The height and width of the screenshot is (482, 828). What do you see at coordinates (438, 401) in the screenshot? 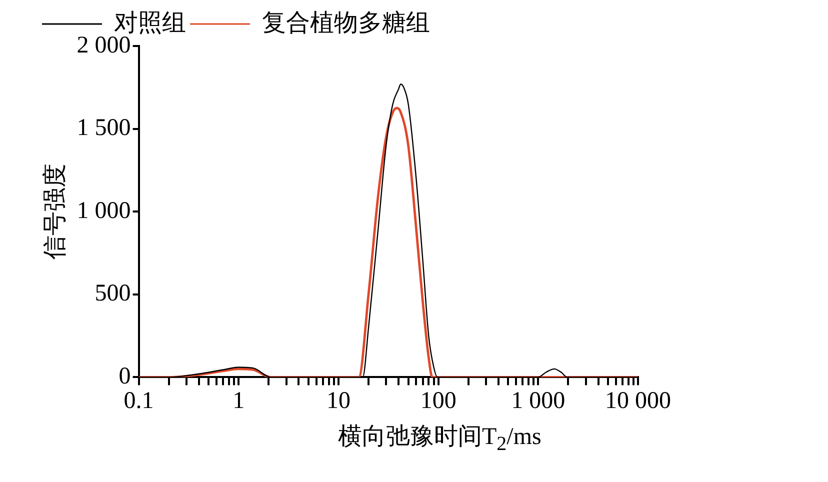
I see `x-tick-label: 100` at bounding box center [438, 401].